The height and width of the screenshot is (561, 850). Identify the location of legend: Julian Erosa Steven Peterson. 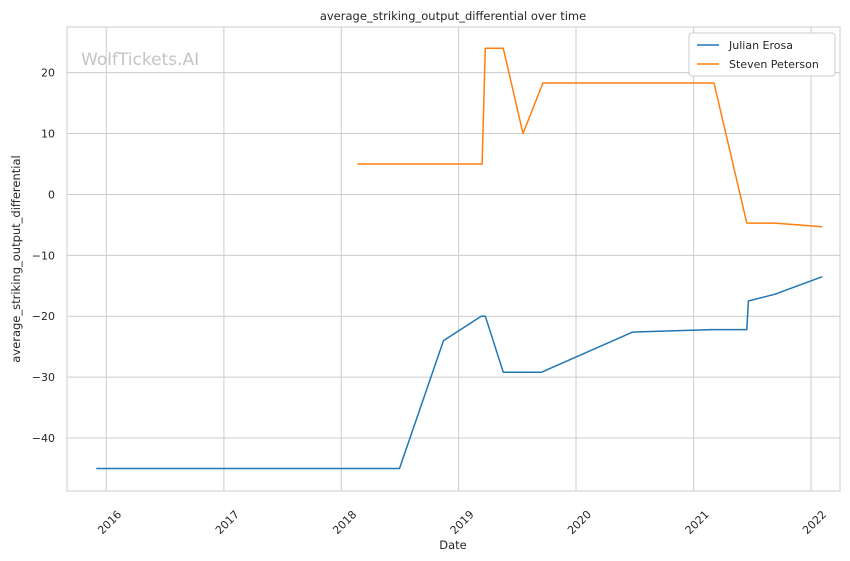
(762, 54).